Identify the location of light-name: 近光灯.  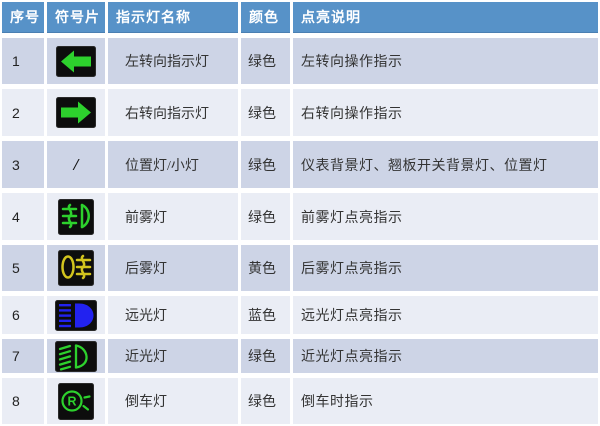
(173, 356).